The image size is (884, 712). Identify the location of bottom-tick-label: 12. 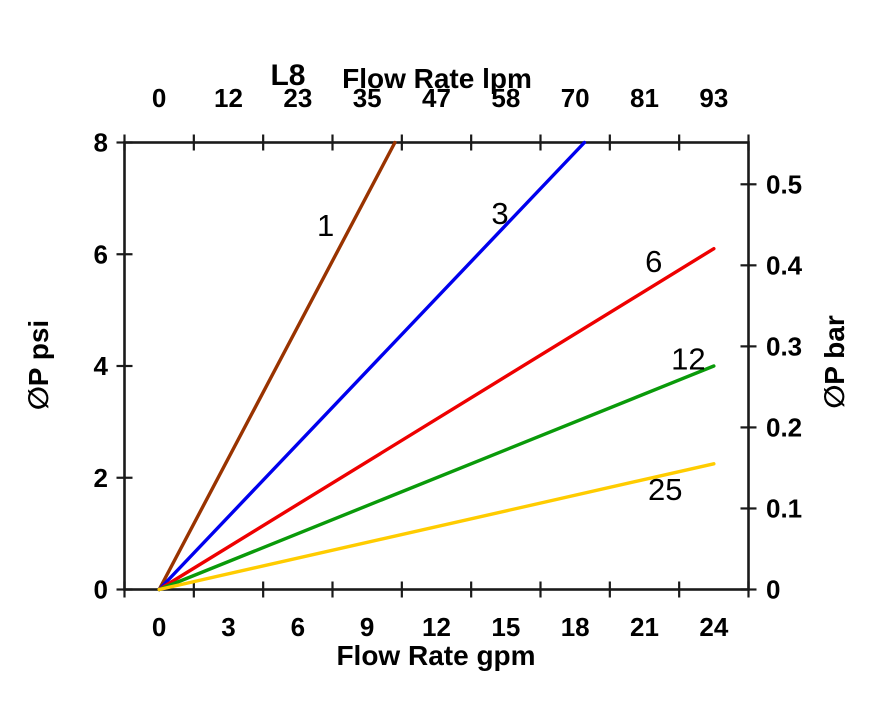
(436, 627).